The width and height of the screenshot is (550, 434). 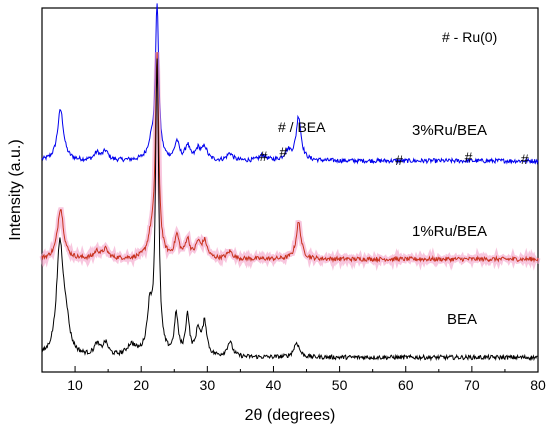 I want to click on x-axis-title: 2θ (degrees), so click(x=290, y=415).